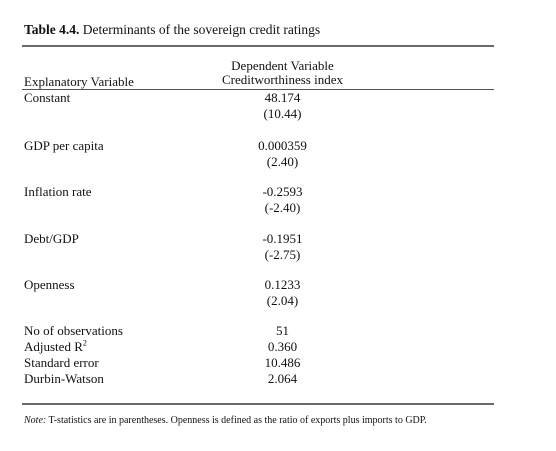  Describe the element at coordinates (49, 284) in the screenshot. I see `row-label-openness: Openness` at that location.